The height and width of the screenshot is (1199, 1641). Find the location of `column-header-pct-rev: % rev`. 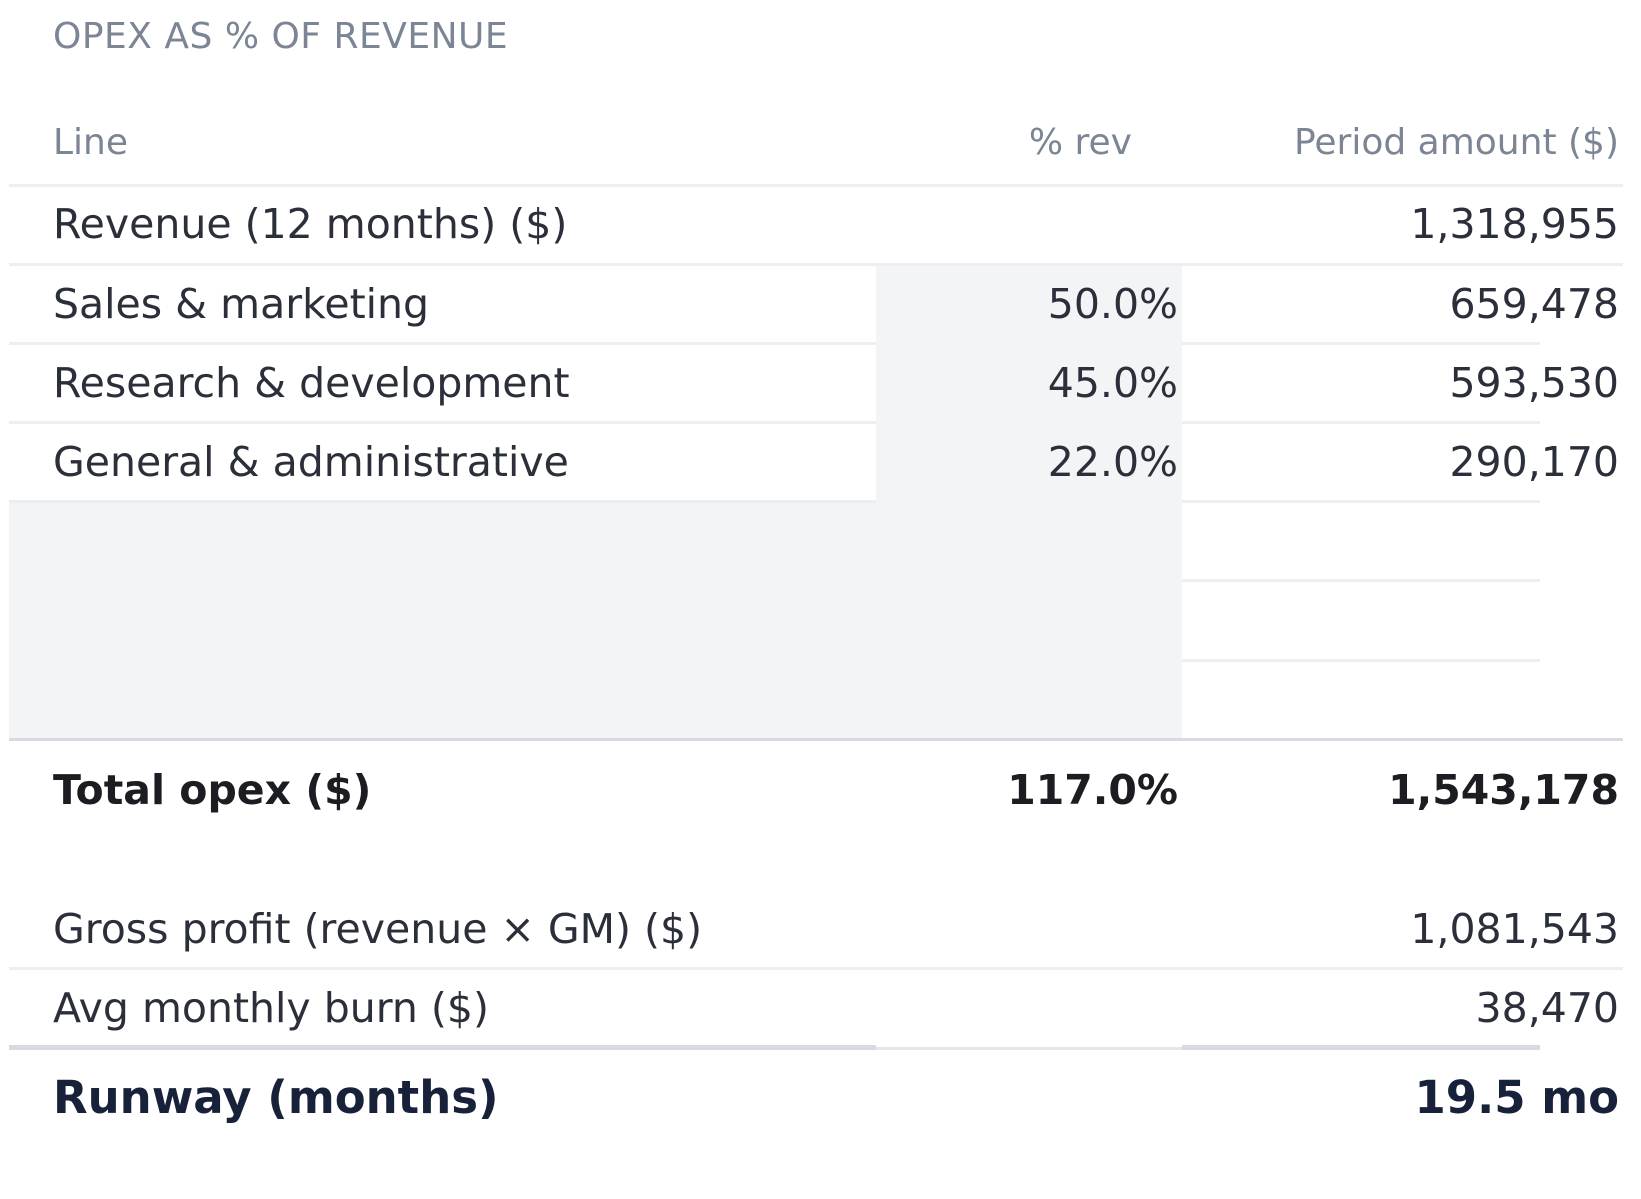

column-header-pct-rev: % rev is located at coordinates (1080, 142).